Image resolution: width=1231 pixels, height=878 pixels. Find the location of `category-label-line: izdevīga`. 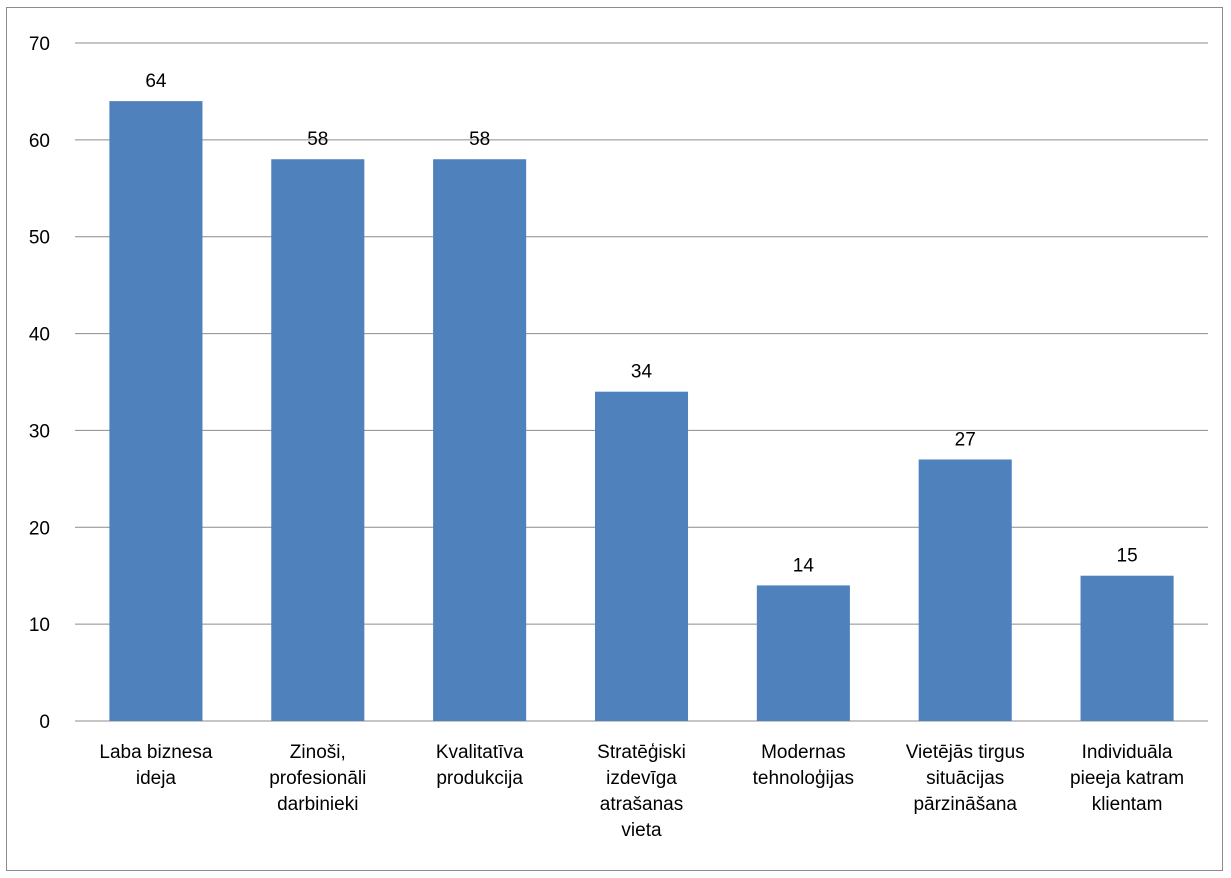

category-label-line: izdevīga is located at coordinates (641, 778).